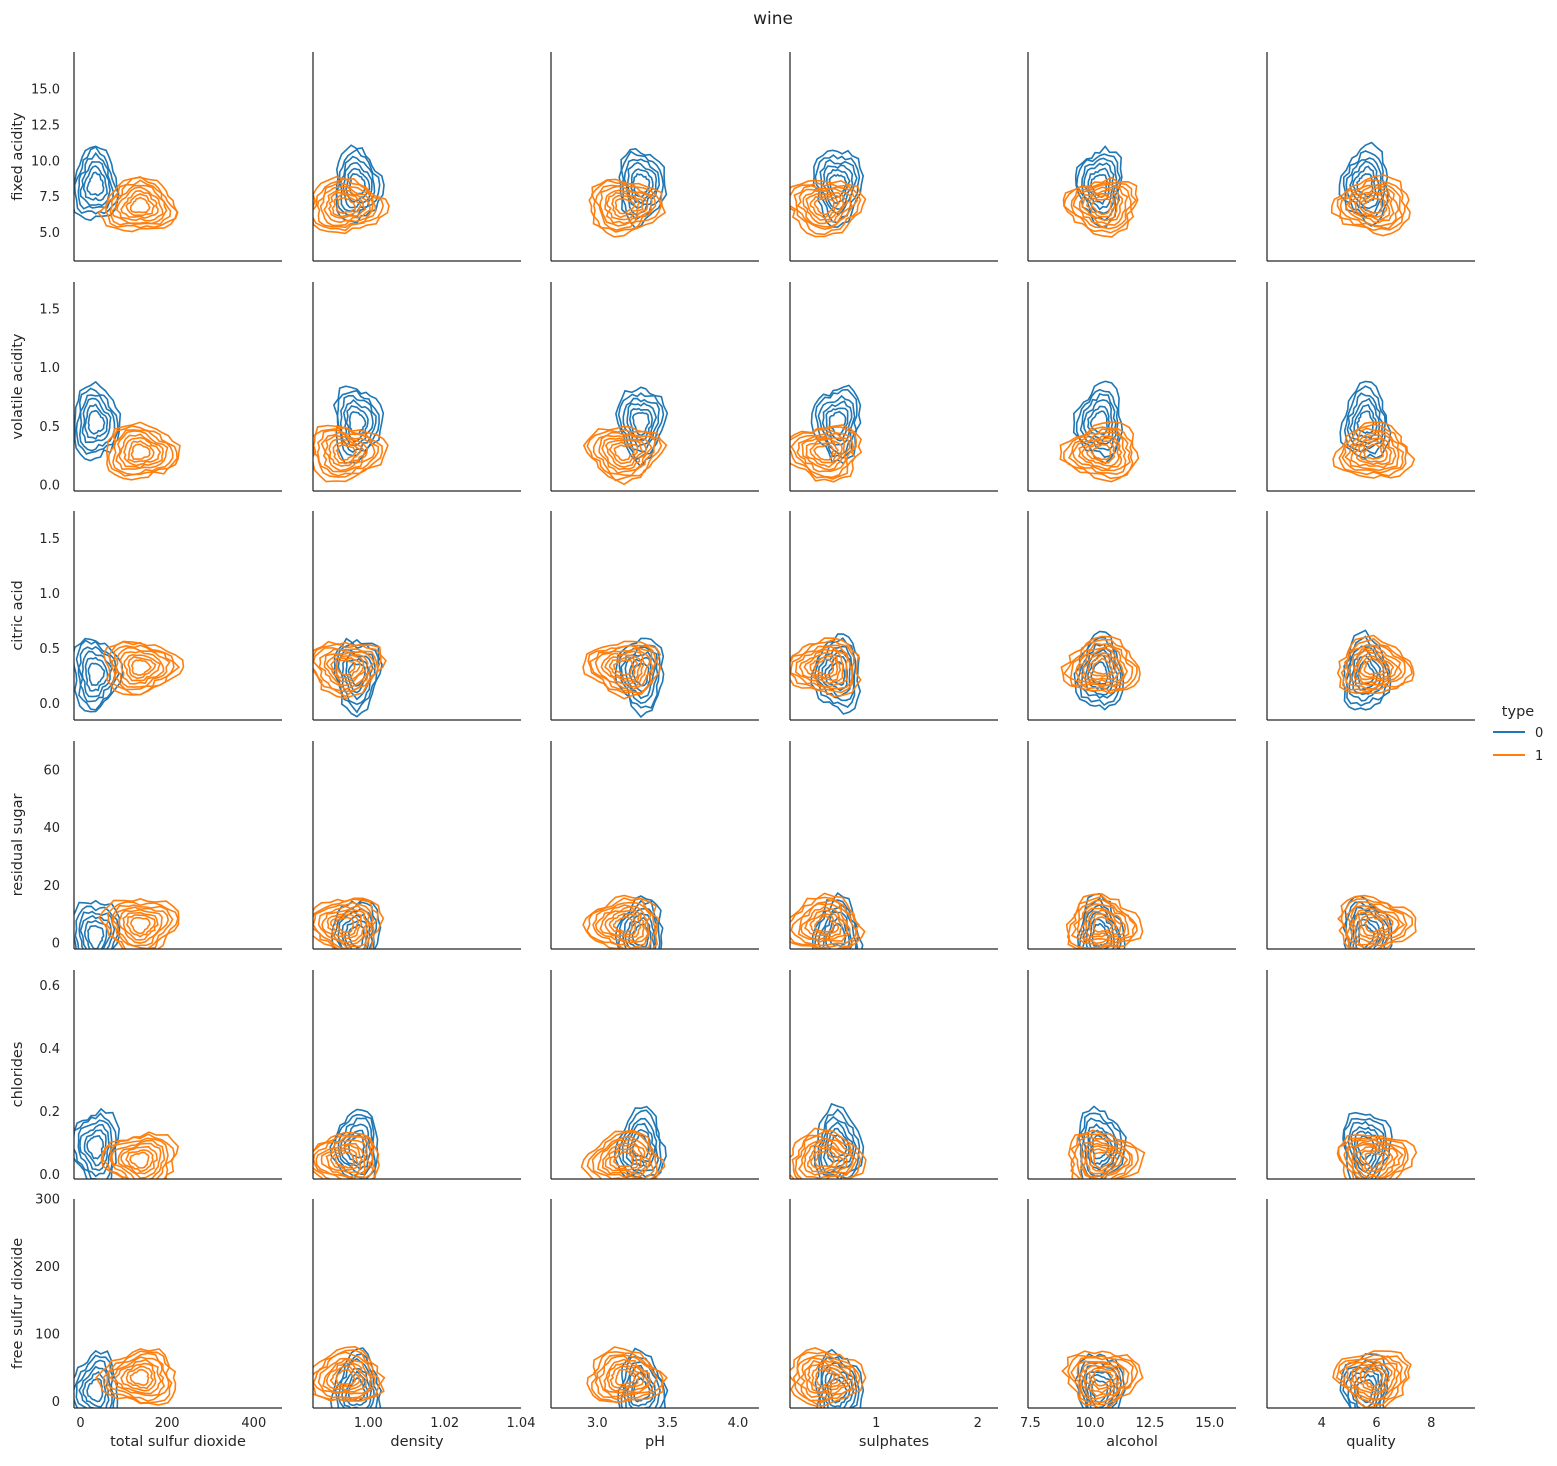  What do you see at coordinates (49, 368) in the screenshot?
I see `y-tick-label: 1.0` at bounding box center [49, 368].